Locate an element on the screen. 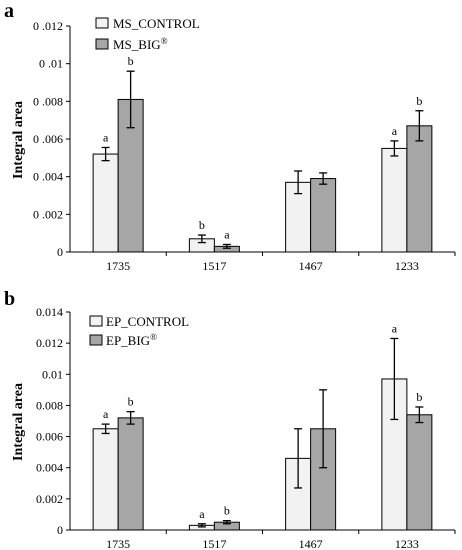 This screenshot has height=550, width=462. panel-a-x-tick-label: 1735 is located at coordinates (118, 266).